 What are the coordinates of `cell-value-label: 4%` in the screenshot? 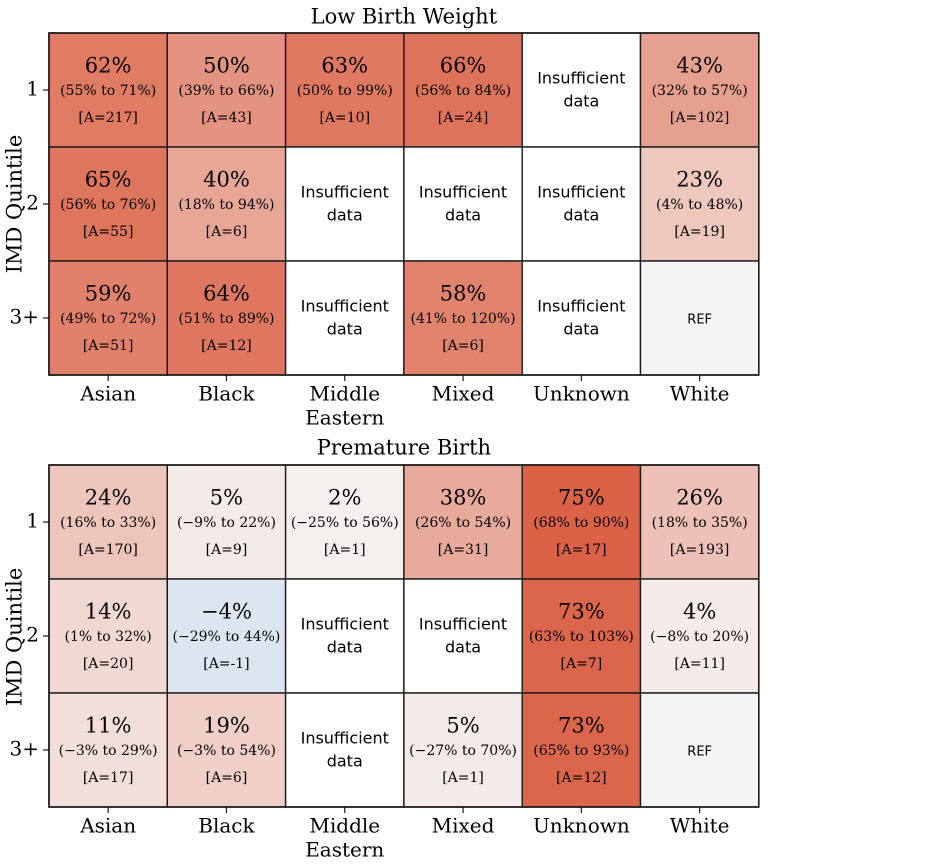 It's located at (699, 612).